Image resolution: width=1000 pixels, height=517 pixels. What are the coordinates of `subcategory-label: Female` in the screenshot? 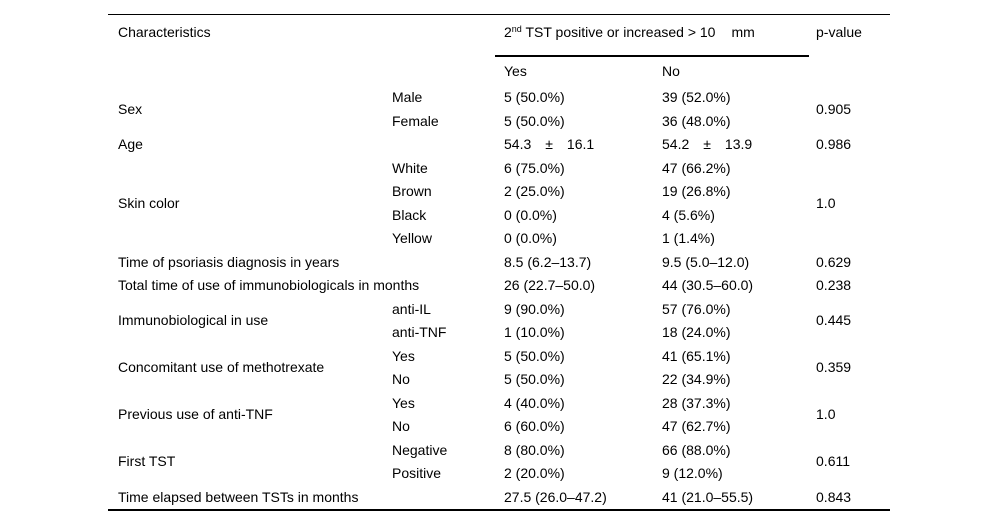 It's located at (415, 120).